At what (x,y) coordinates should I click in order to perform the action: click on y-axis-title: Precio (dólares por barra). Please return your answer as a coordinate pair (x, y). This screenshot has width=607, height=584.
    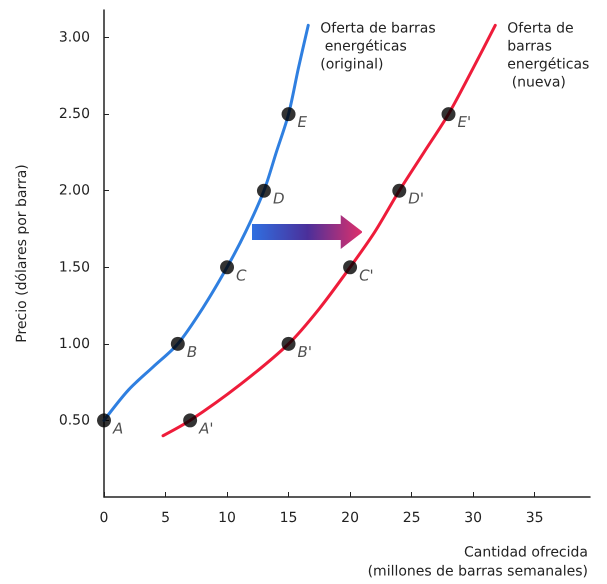
    Looking at the image, I should click on (22, 253).